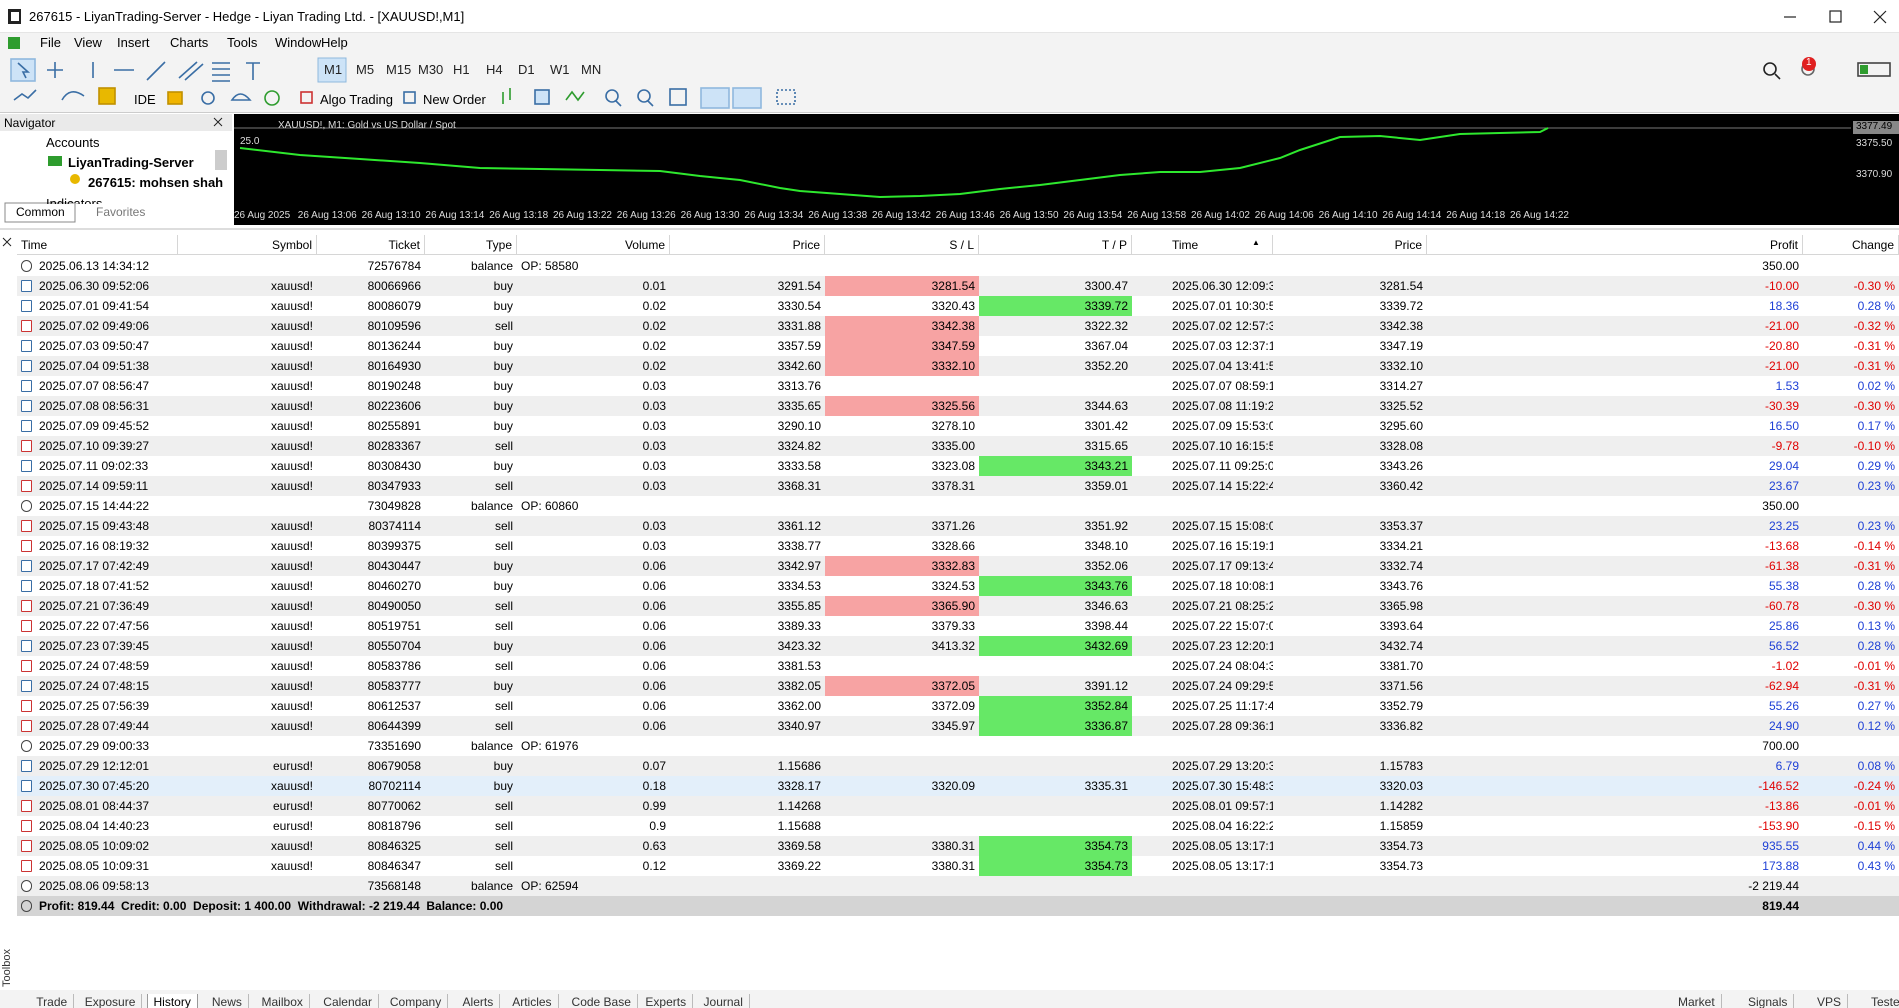 The width and height of the screenshot is (1899, 1008). Describe the element at coordinates (1851, 245) in the screenshot. I see `column-header: Change` at that location.